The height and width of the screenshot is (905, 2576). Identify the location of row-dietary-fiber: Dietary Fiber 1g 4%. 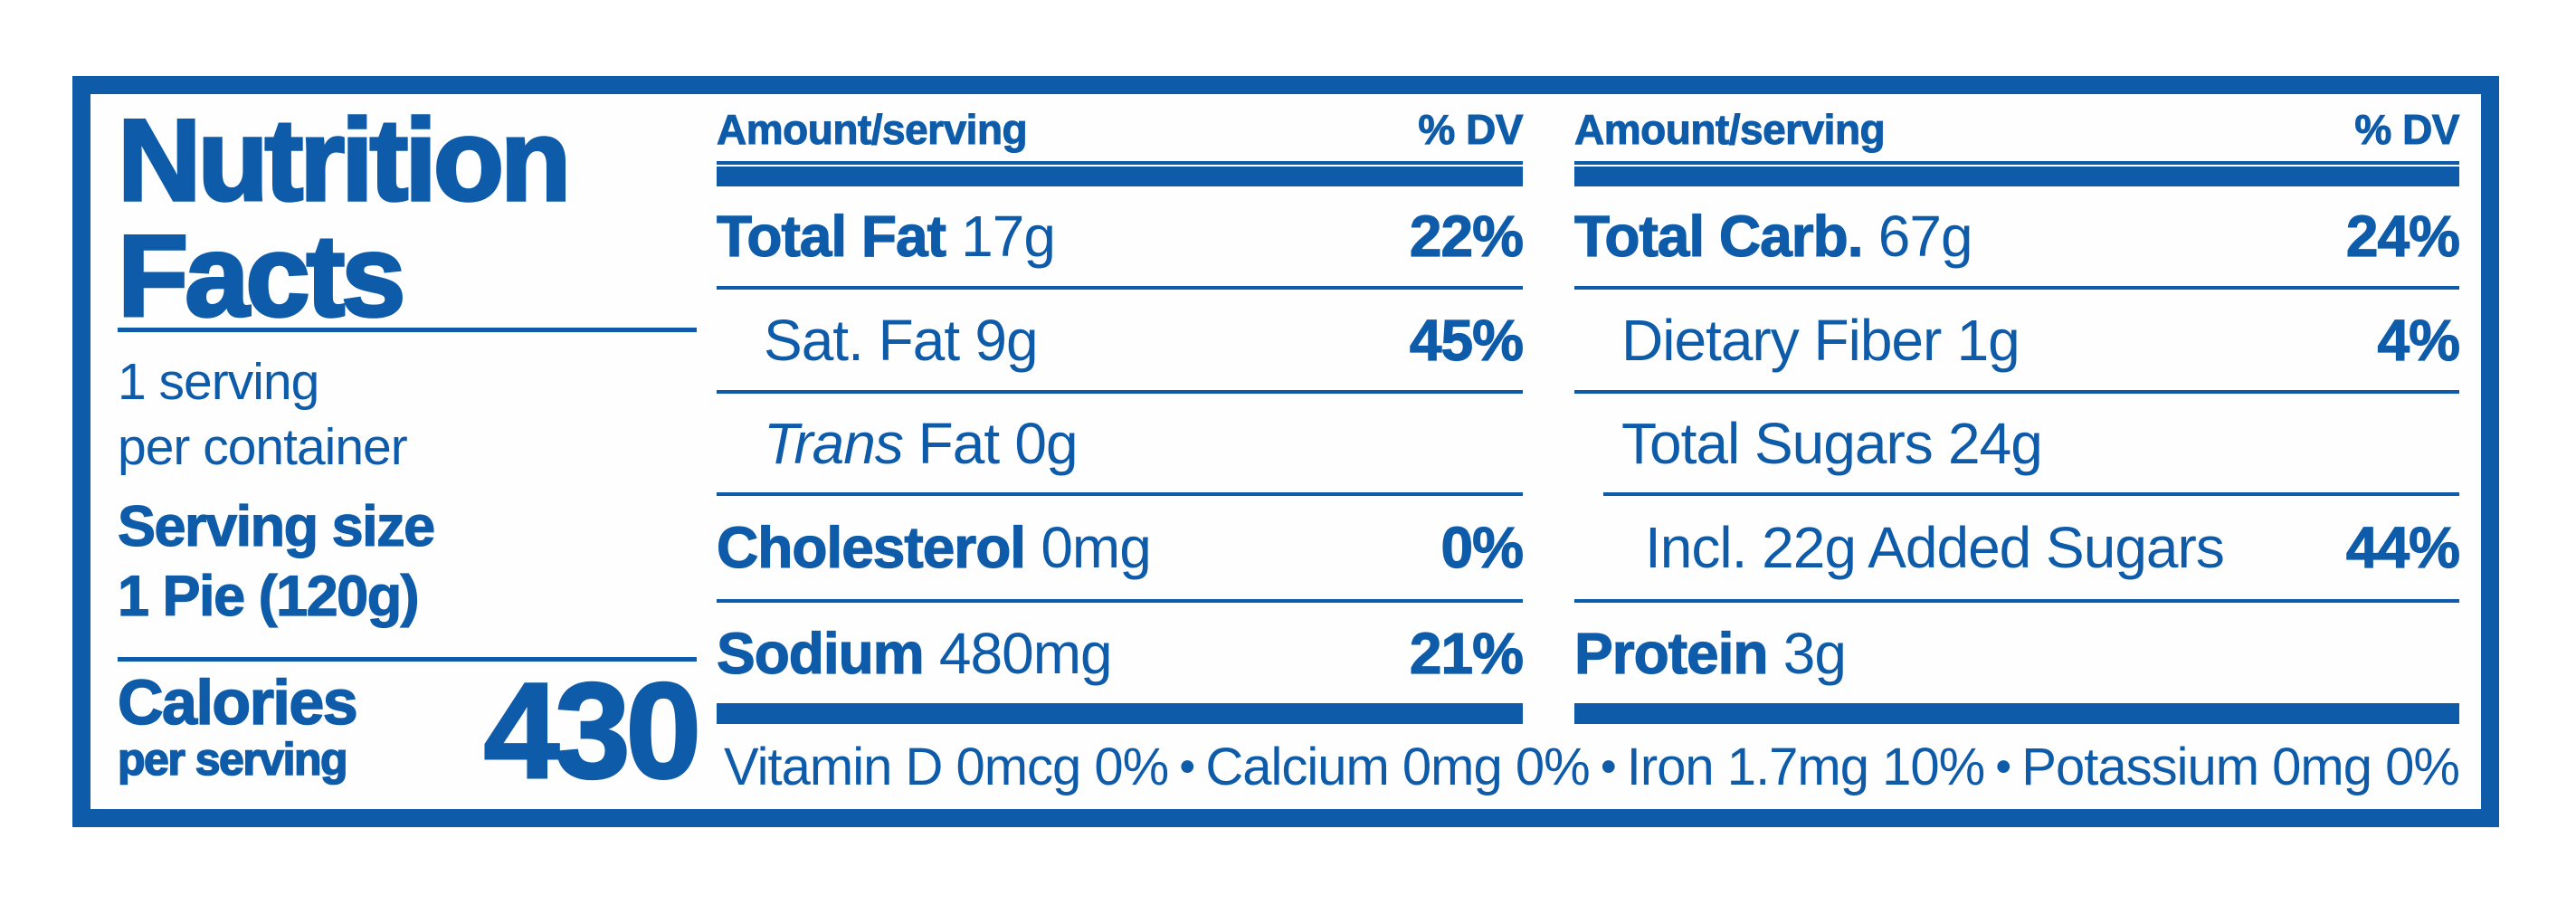
(2018, 342).